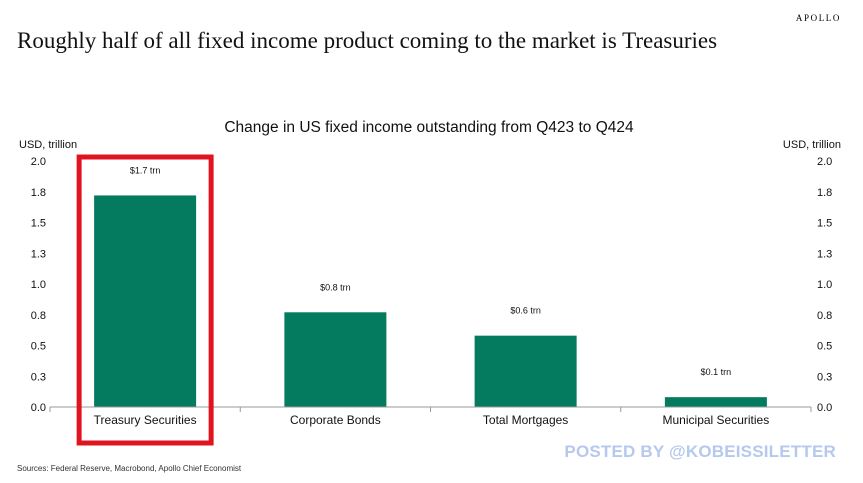 This screenshot has width=863, height=483. I want to click on y-tick-label-right: 0.5, so click(824, 347).